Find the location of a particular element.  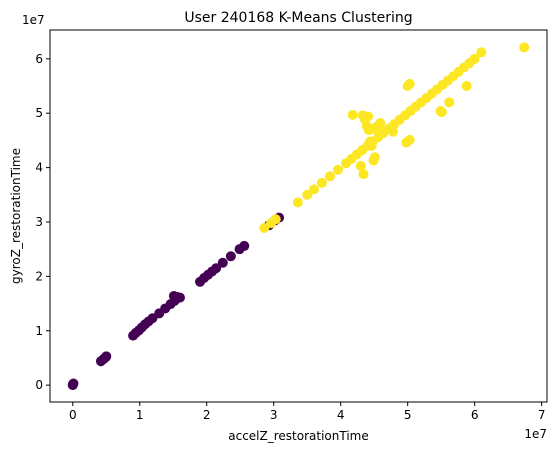

x-tick-label: 5 is located at coordinates (408, 415).